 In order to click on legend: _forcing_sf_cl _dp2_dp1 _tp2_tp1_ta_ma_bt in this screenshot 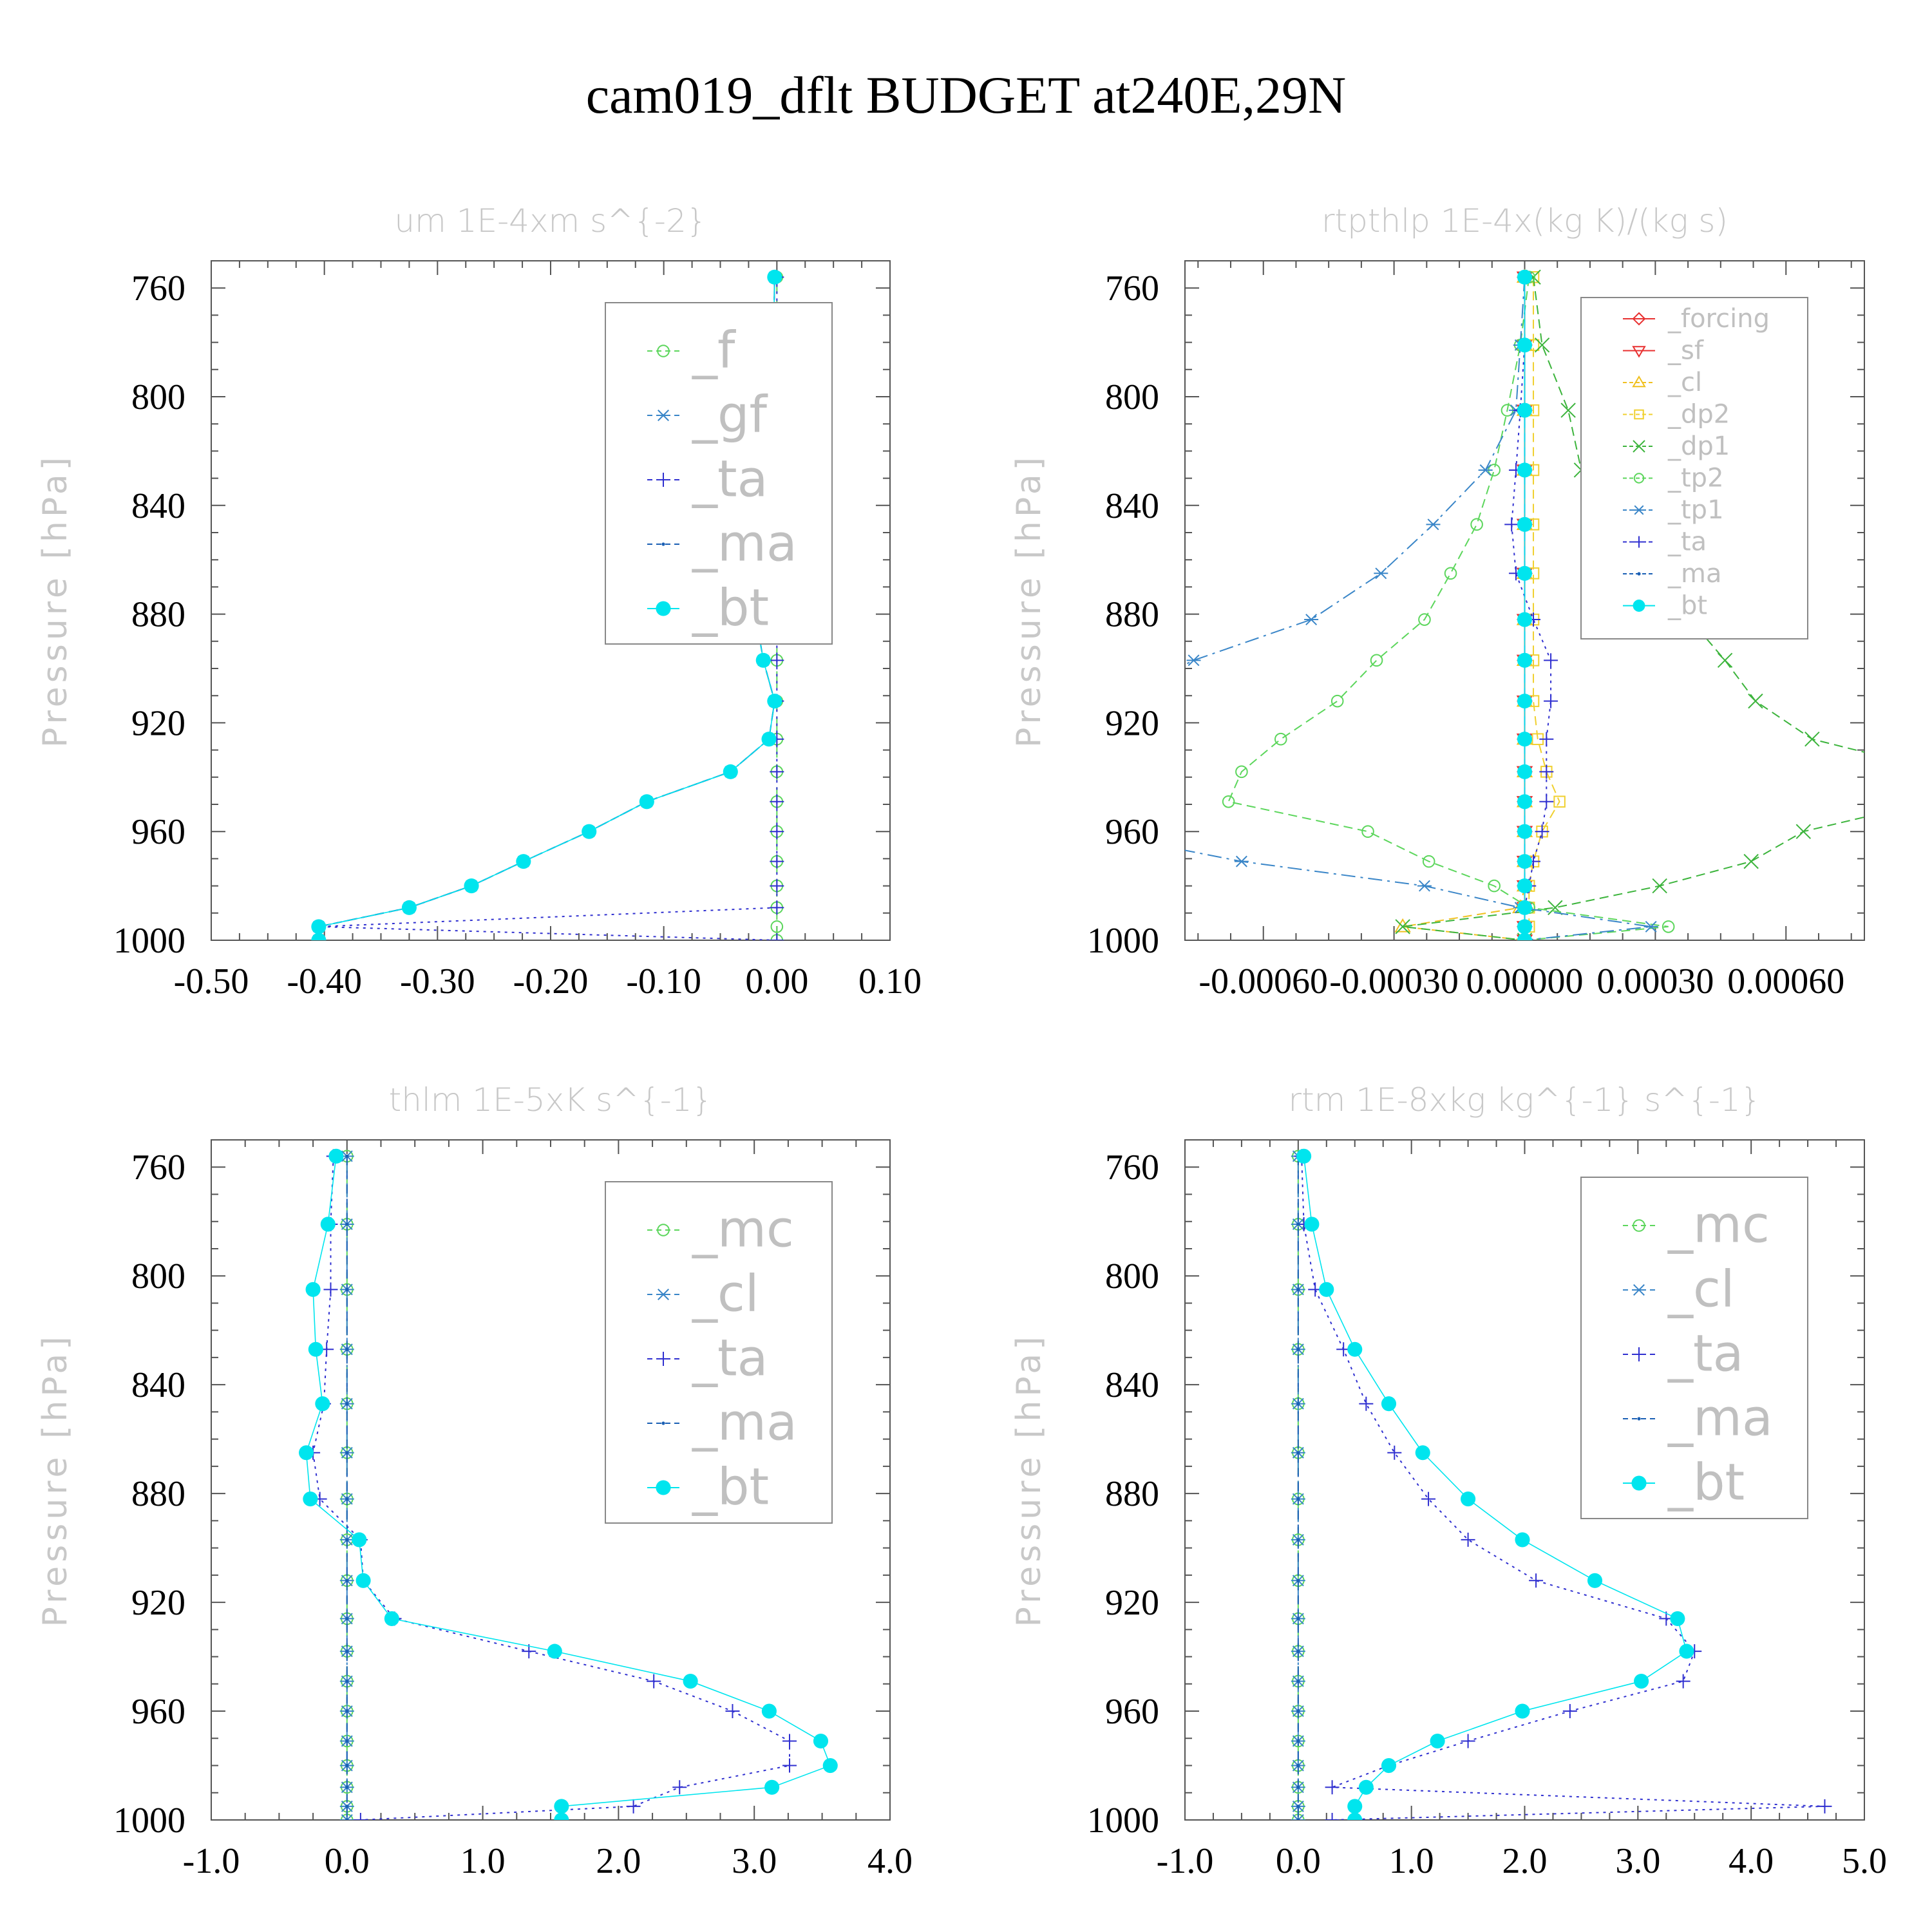, I will do `click(1694, 468)`.